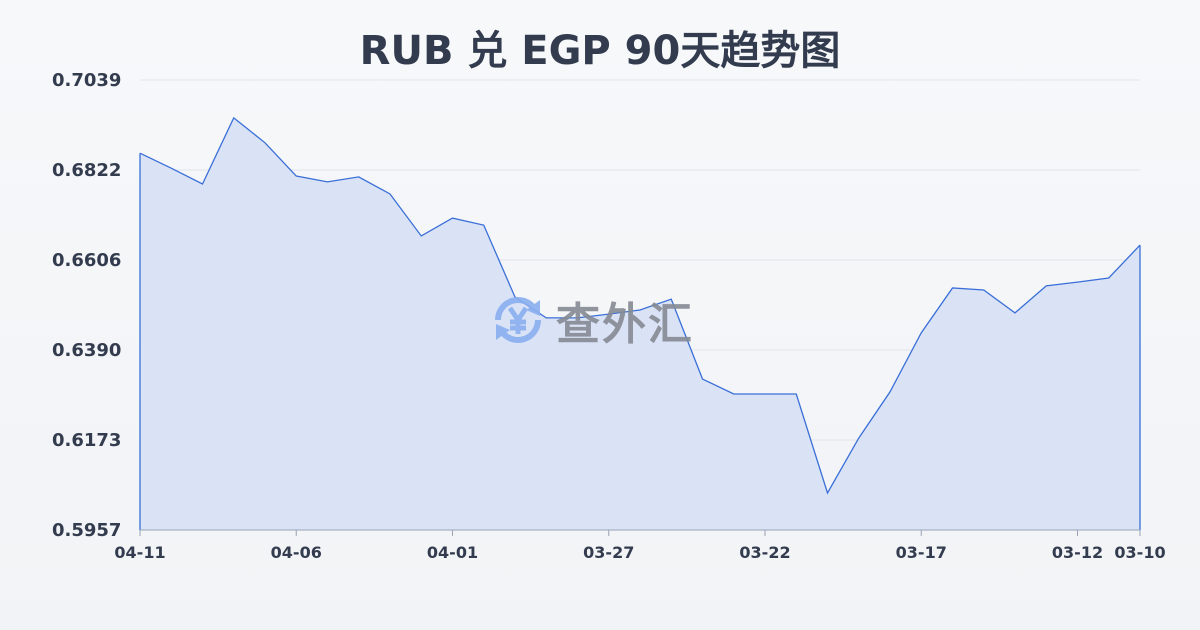 This screenshot has width=1200, height=630. I want to click on x-tick-label: 03-10, so click(1139, 552).